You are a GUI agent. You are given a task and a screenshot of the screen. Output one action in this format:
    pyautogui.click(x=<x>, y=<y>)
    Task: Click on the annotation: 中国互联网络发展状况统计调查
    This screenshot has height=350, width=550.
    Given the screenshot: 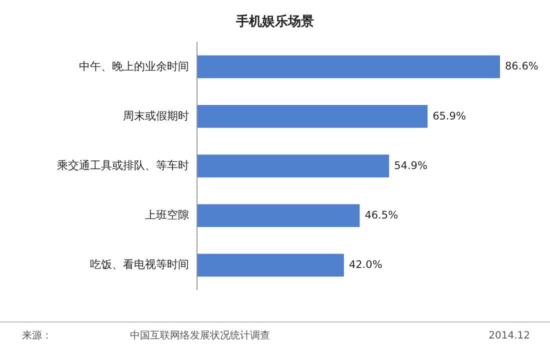 What is the action you would take?
    pyautogui.click(x=200, y=336)
    